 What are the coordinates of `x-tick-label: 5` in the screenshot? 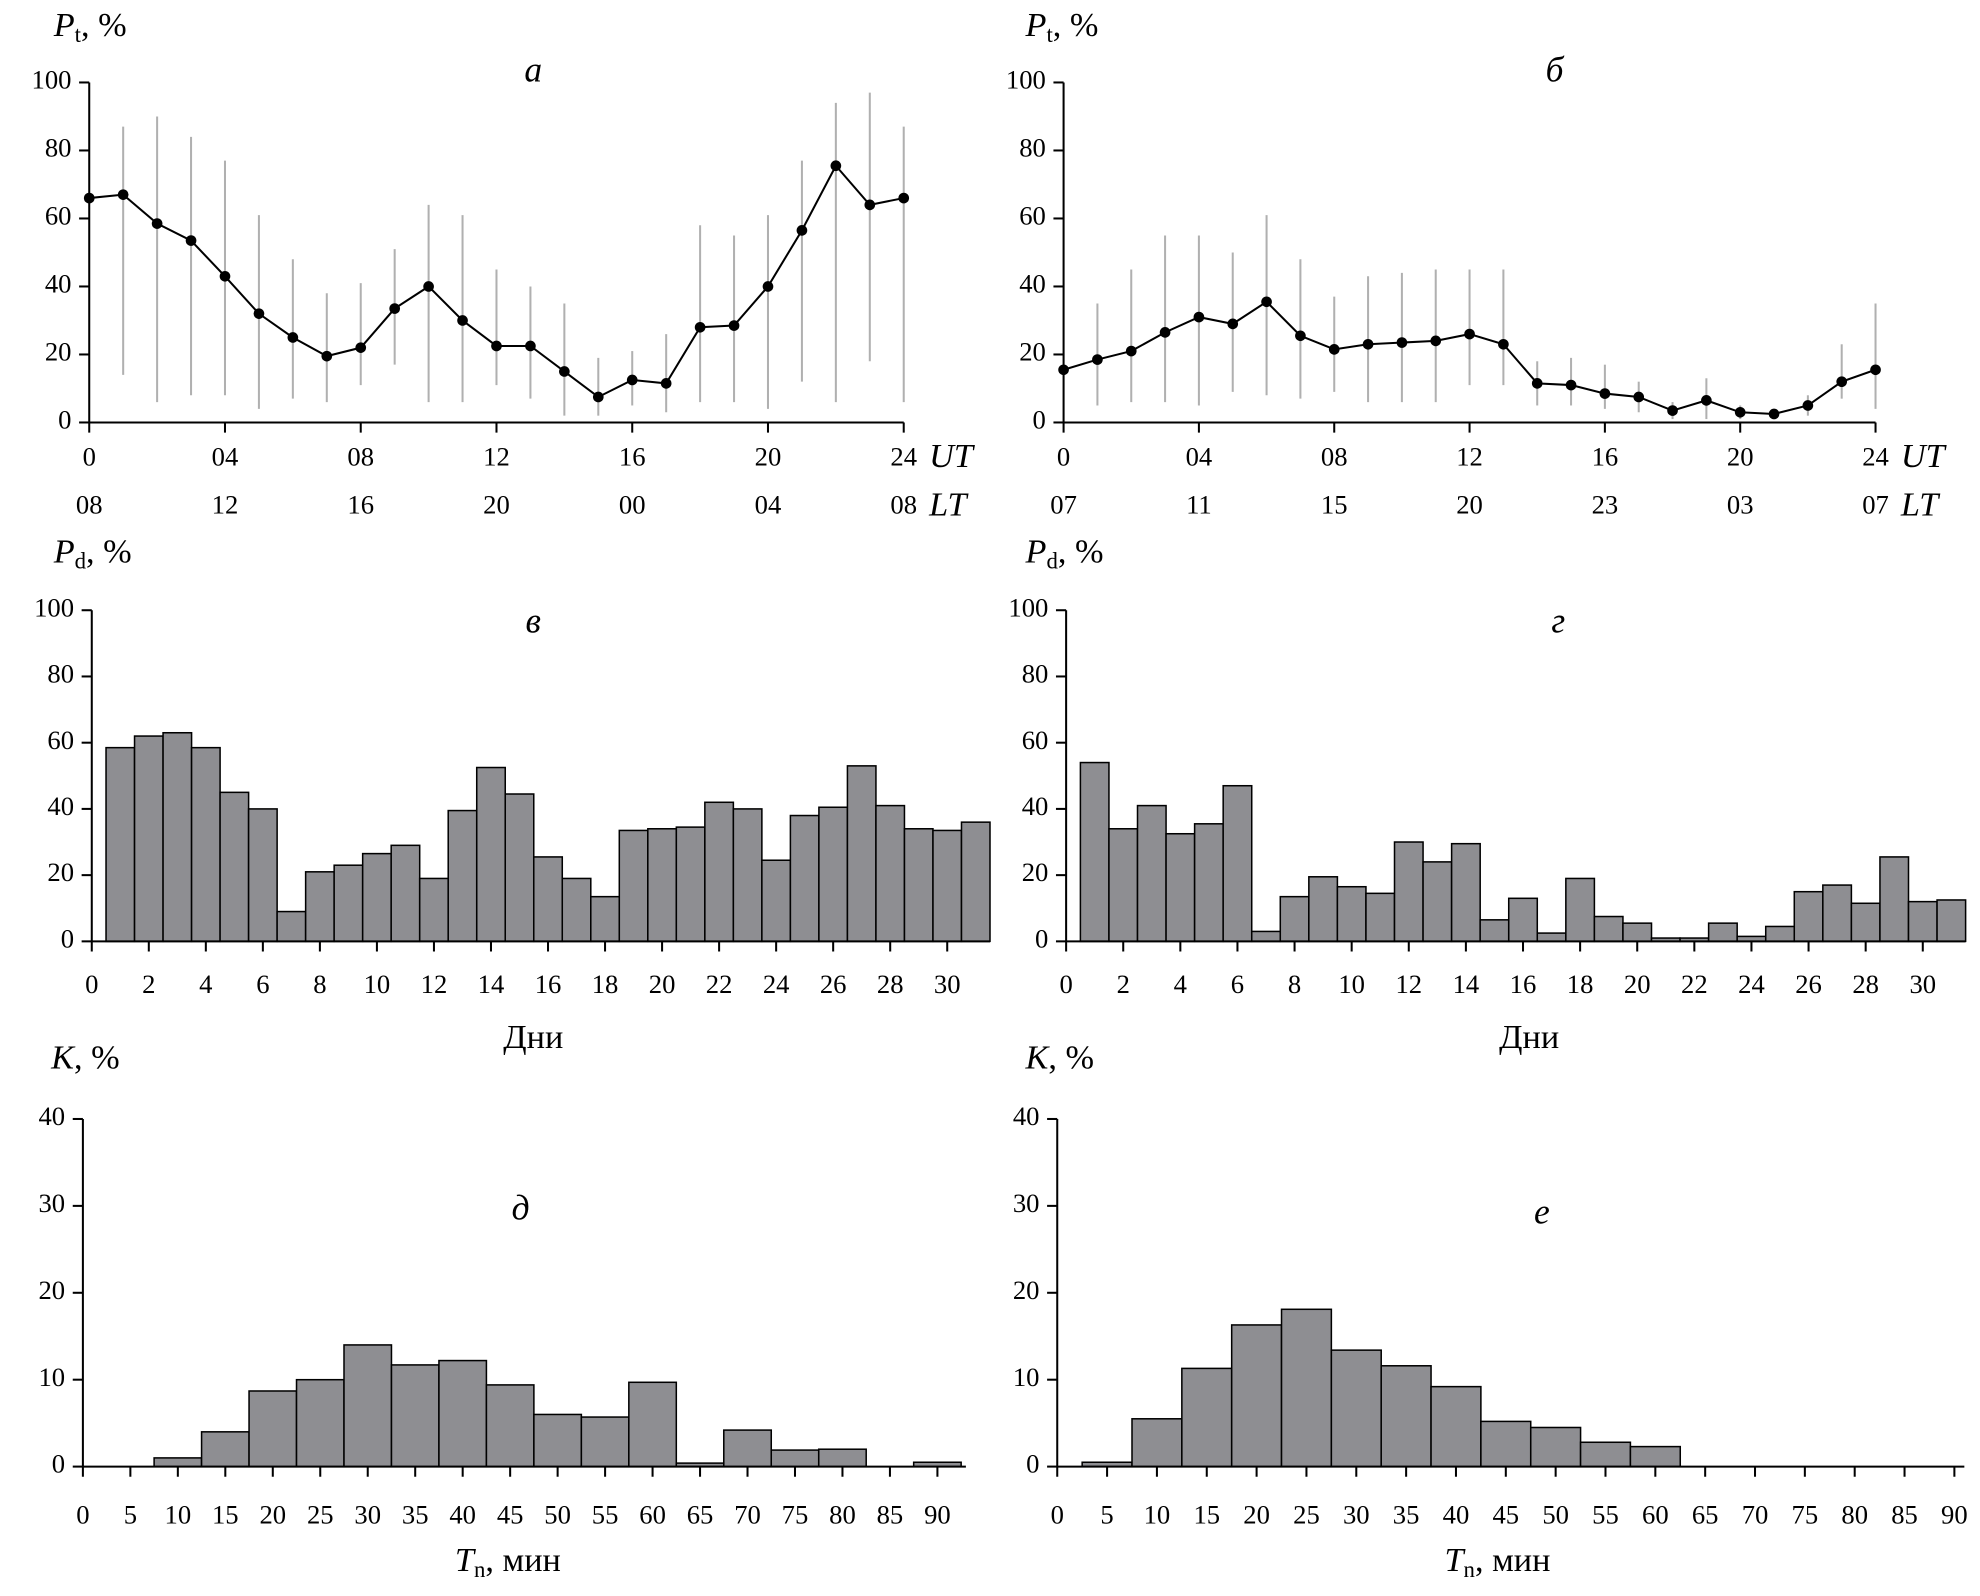 It's located at (1106, 1514).